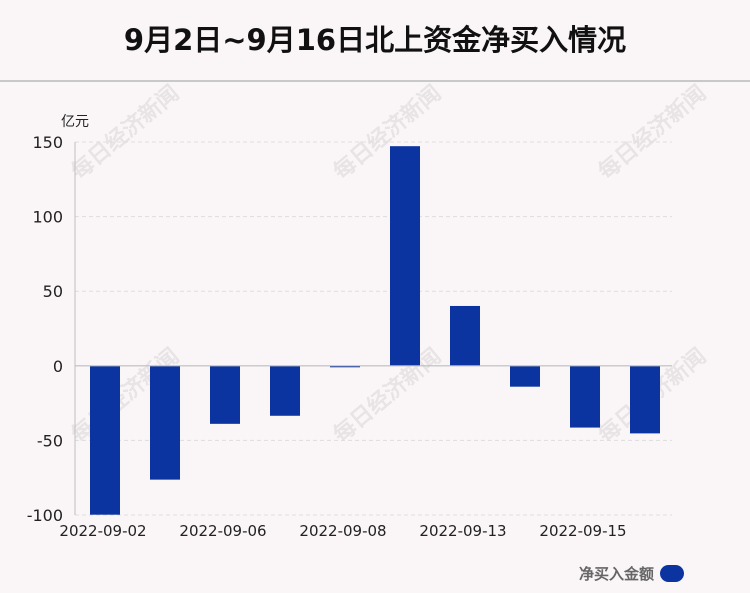 This screenshot has height=593, width=750. I want to click on legend: 净买入金额, so click(631, 573).